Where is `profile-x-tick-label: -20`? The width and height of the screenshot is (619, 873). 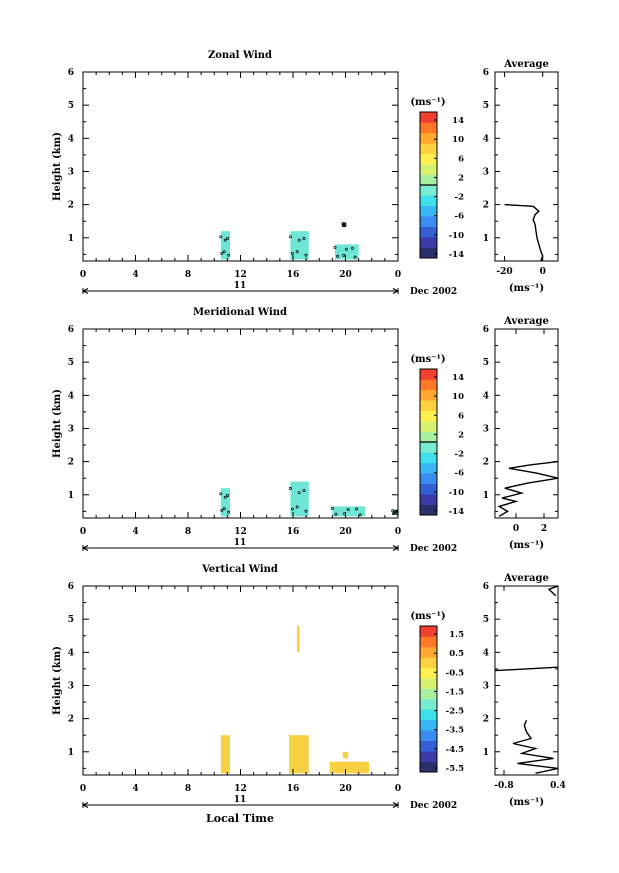 profile-x-tick-label: -20 is located at coordinates (504, 272).